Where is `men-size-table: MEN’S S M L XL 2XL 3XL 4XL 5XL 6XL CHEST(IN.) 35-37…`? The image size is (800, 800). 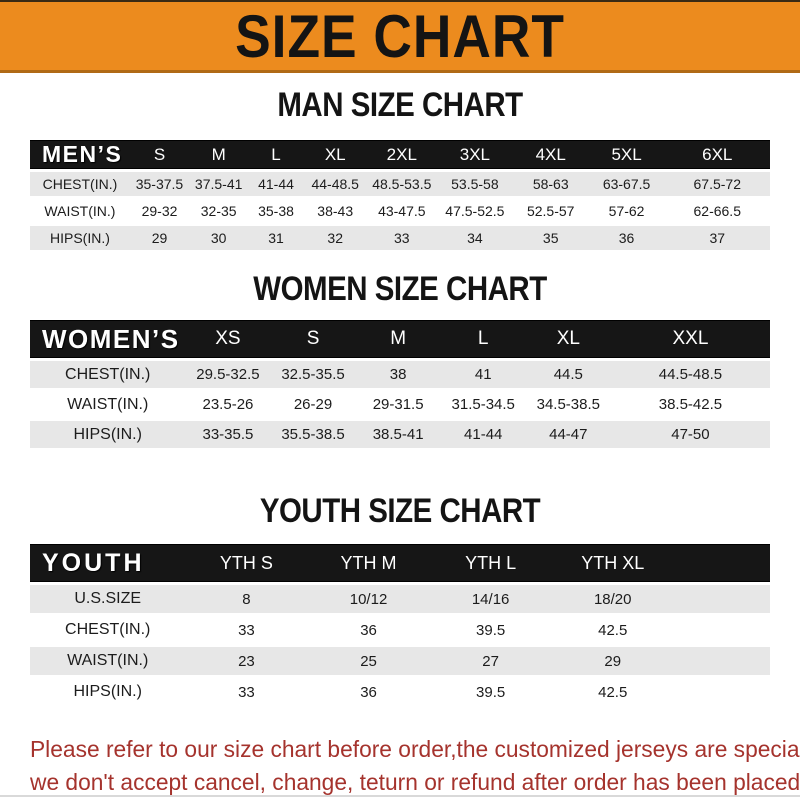 men-size-table: MEN’S S M L XL 2XL 3XL 4XL 5XL 6XL CHEST(IN.) 35-37… is located at coordinates (400, 195).